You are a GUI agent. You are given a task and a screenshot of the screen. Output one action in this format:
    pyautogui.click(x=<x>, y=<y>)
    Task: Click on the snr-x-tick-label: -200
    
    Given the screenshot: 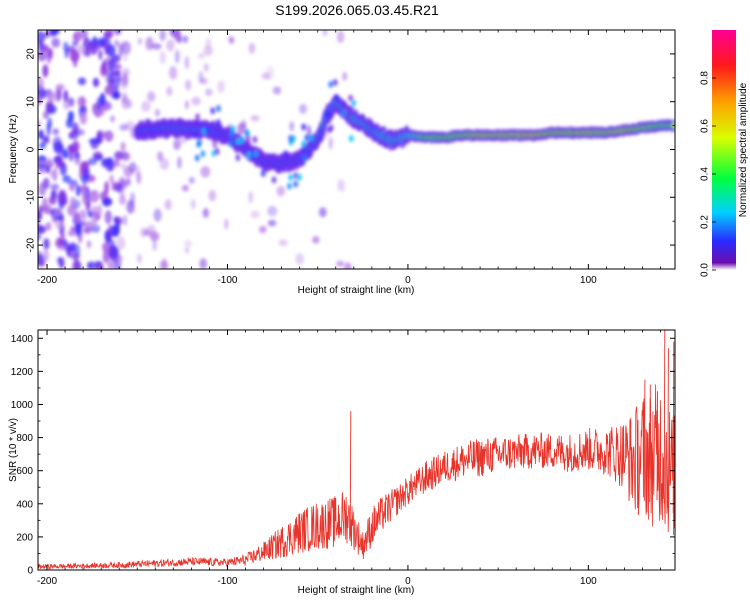 What is the action you would take?
    pyautogui.click(x=47, y=581)
    